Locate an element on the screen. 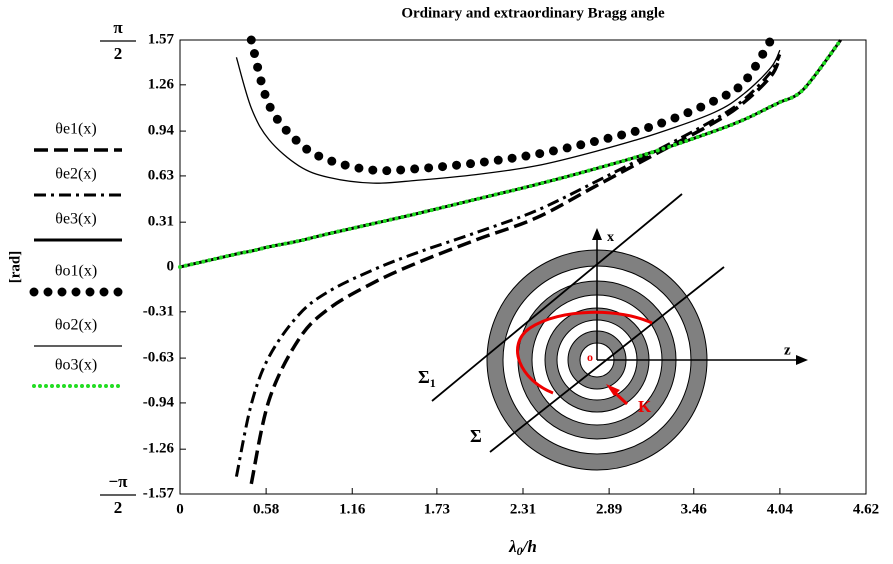  legend: θe1(x) θe2(x) θe3(x) θo1(x) θo2(x) θo3(x) is located at coordinates (78, 254).